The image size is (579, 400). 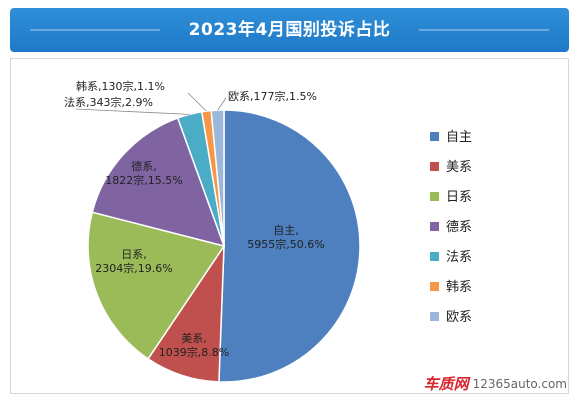 What do you see at coordinates (459, 317) in the screenshot?
I see `legend-label-7: 欧系` at bounding box center [459, 317].